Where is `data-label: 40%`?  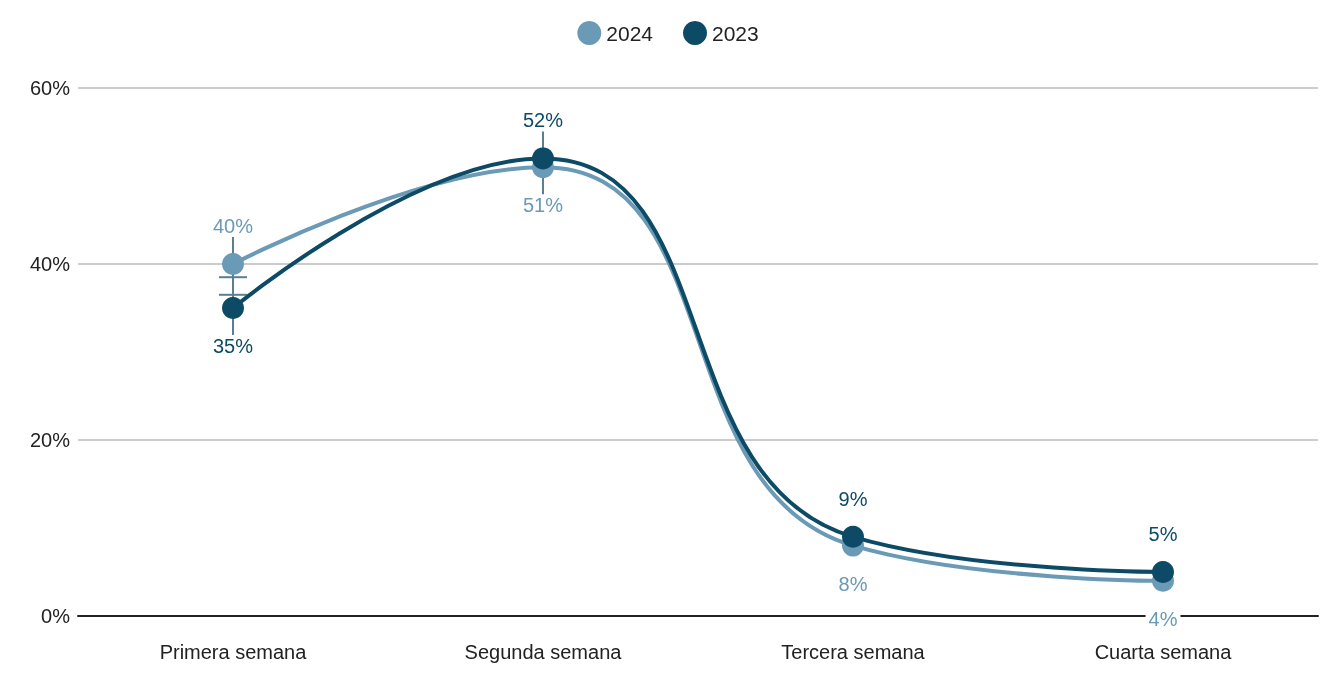 data-label: 40% is located at coordinates (233, 226).